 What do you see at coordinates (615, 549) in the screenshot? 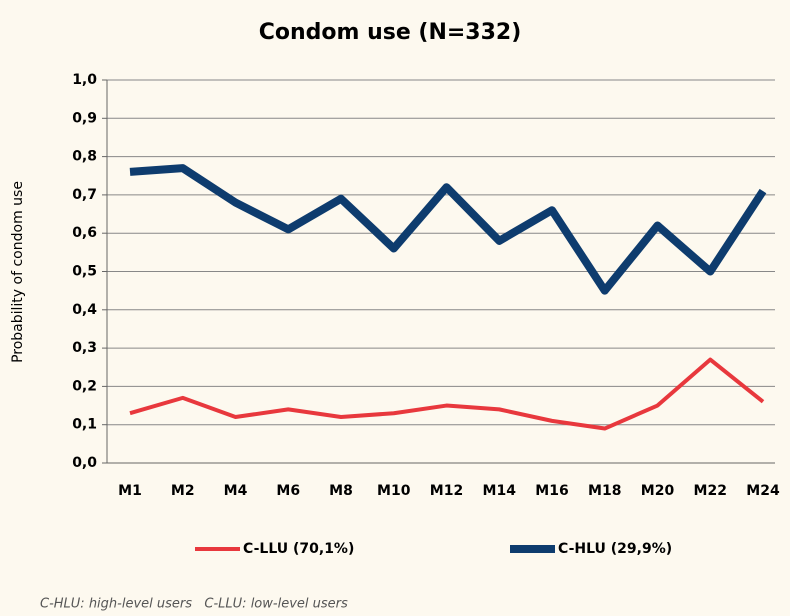
I see `legend-label: C-HLU (29,9%)` at bounding box center [615, 549].